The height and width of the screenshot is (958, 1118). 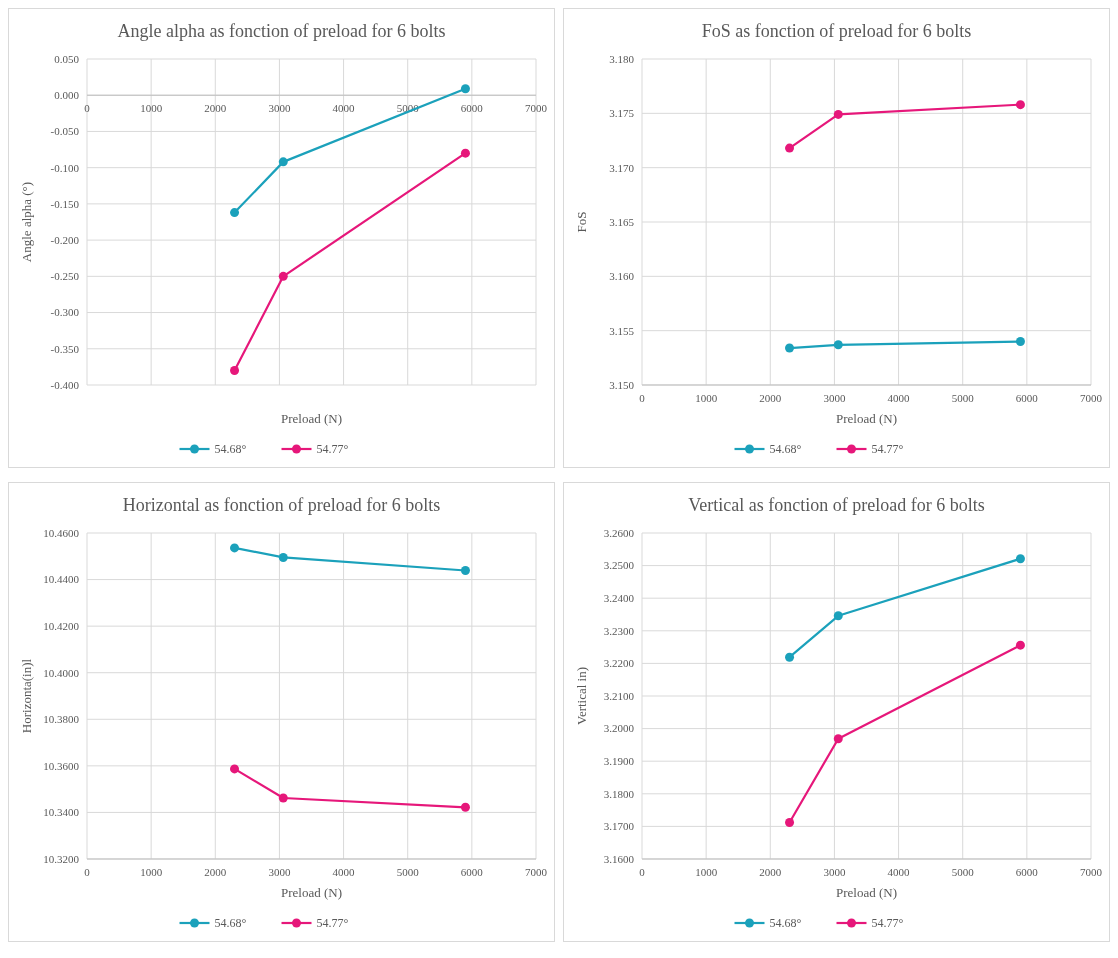 What do you see at coordinates (622, 58) in the screenshot?
I see `y-tick-label: 3.180` at bounding box center [622, 58].